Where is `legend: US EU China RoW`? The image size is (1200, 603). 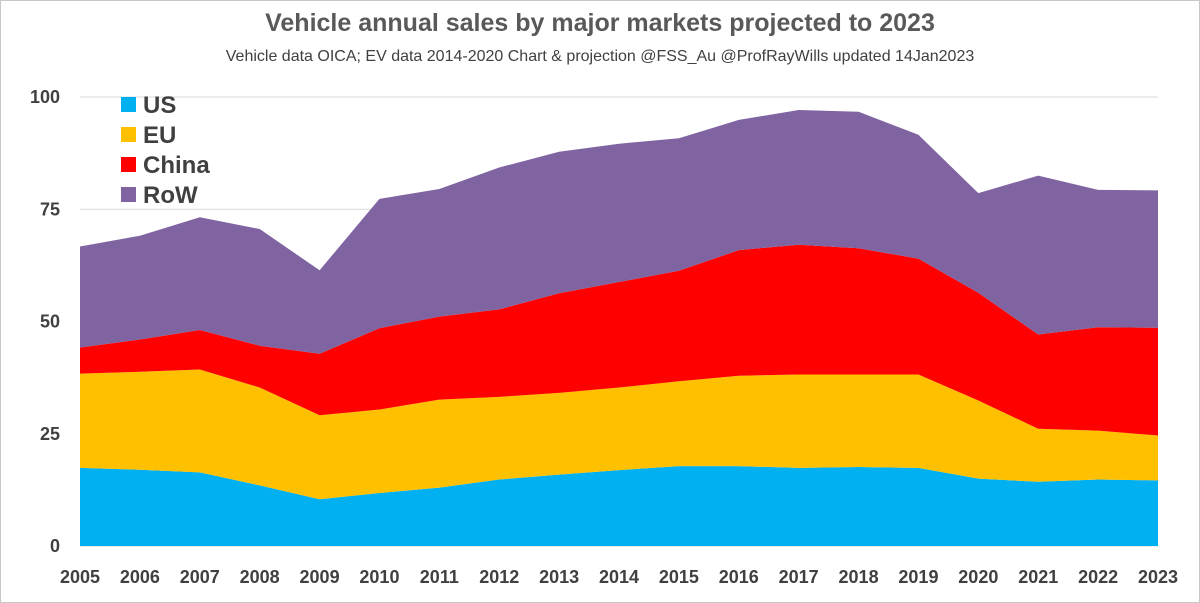 legend: US EU China RoW is located at coordinates (165, 150).